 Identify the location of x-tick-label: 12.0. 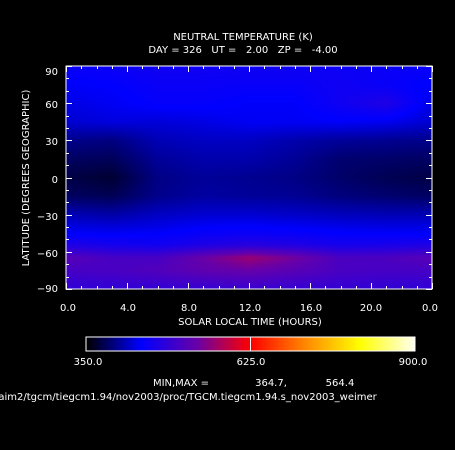
(250, 308).